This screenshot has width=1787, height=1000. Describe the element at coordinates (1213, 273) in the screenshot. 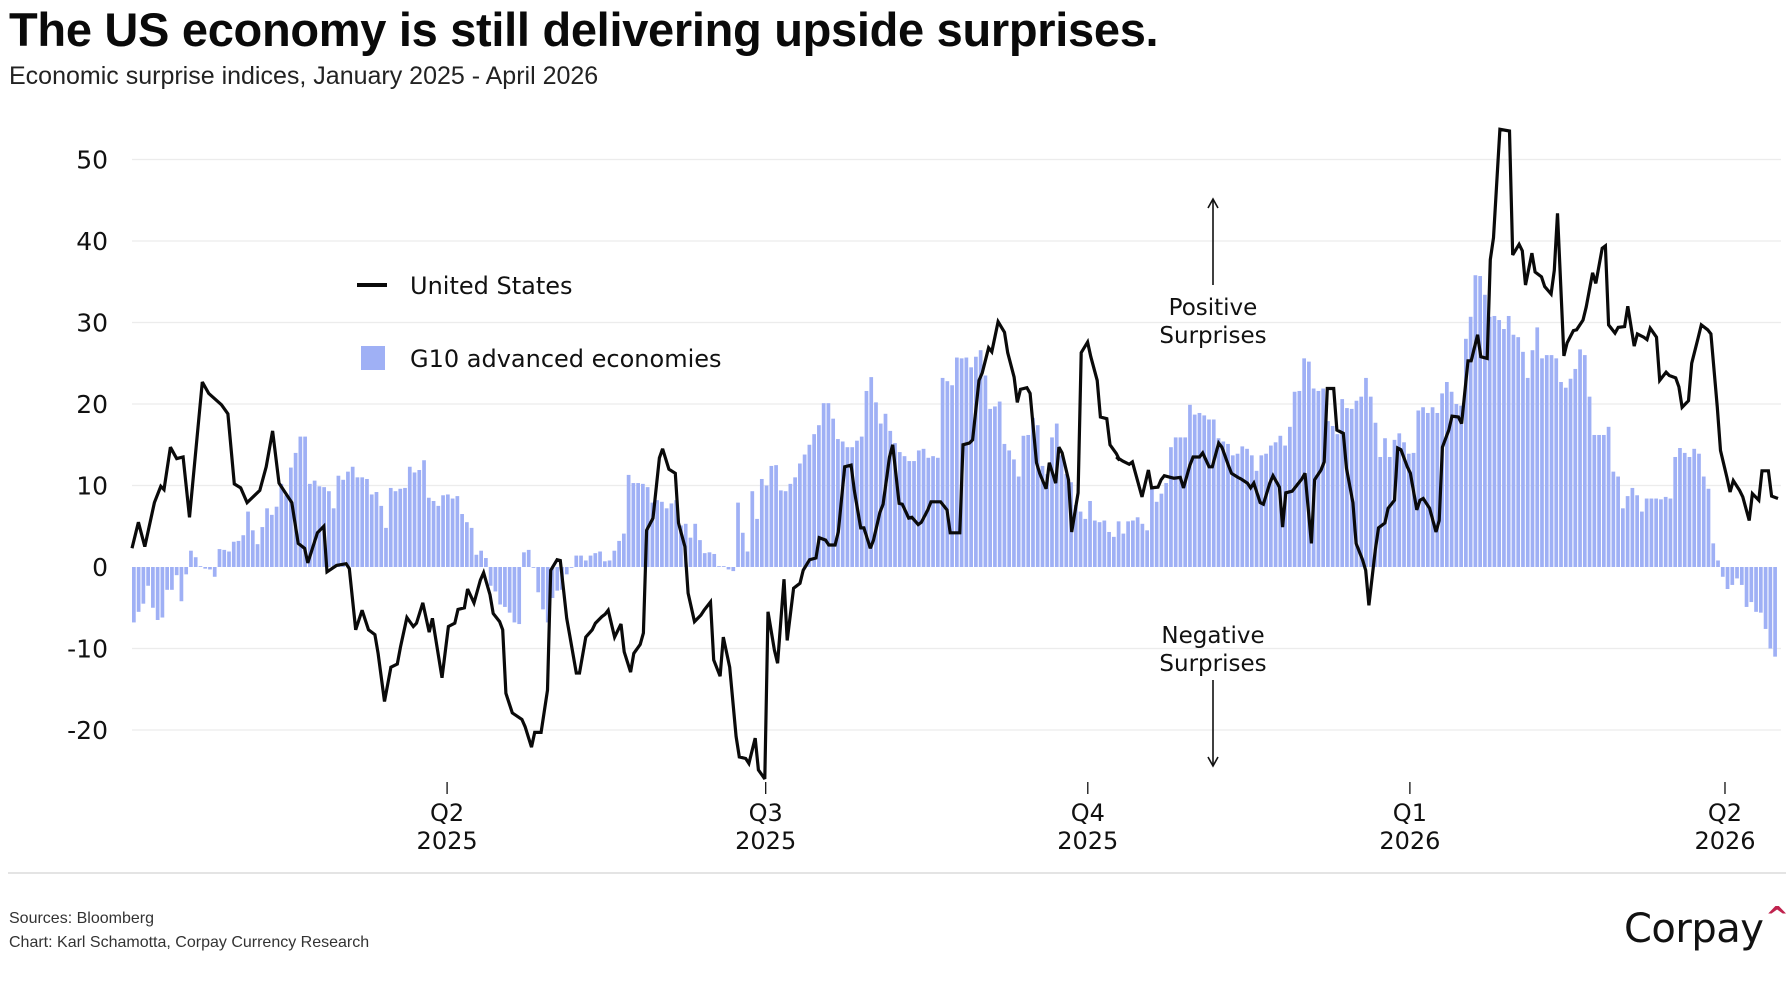

I see `positive-surprises-annotation: Positive Surprises` at that location.